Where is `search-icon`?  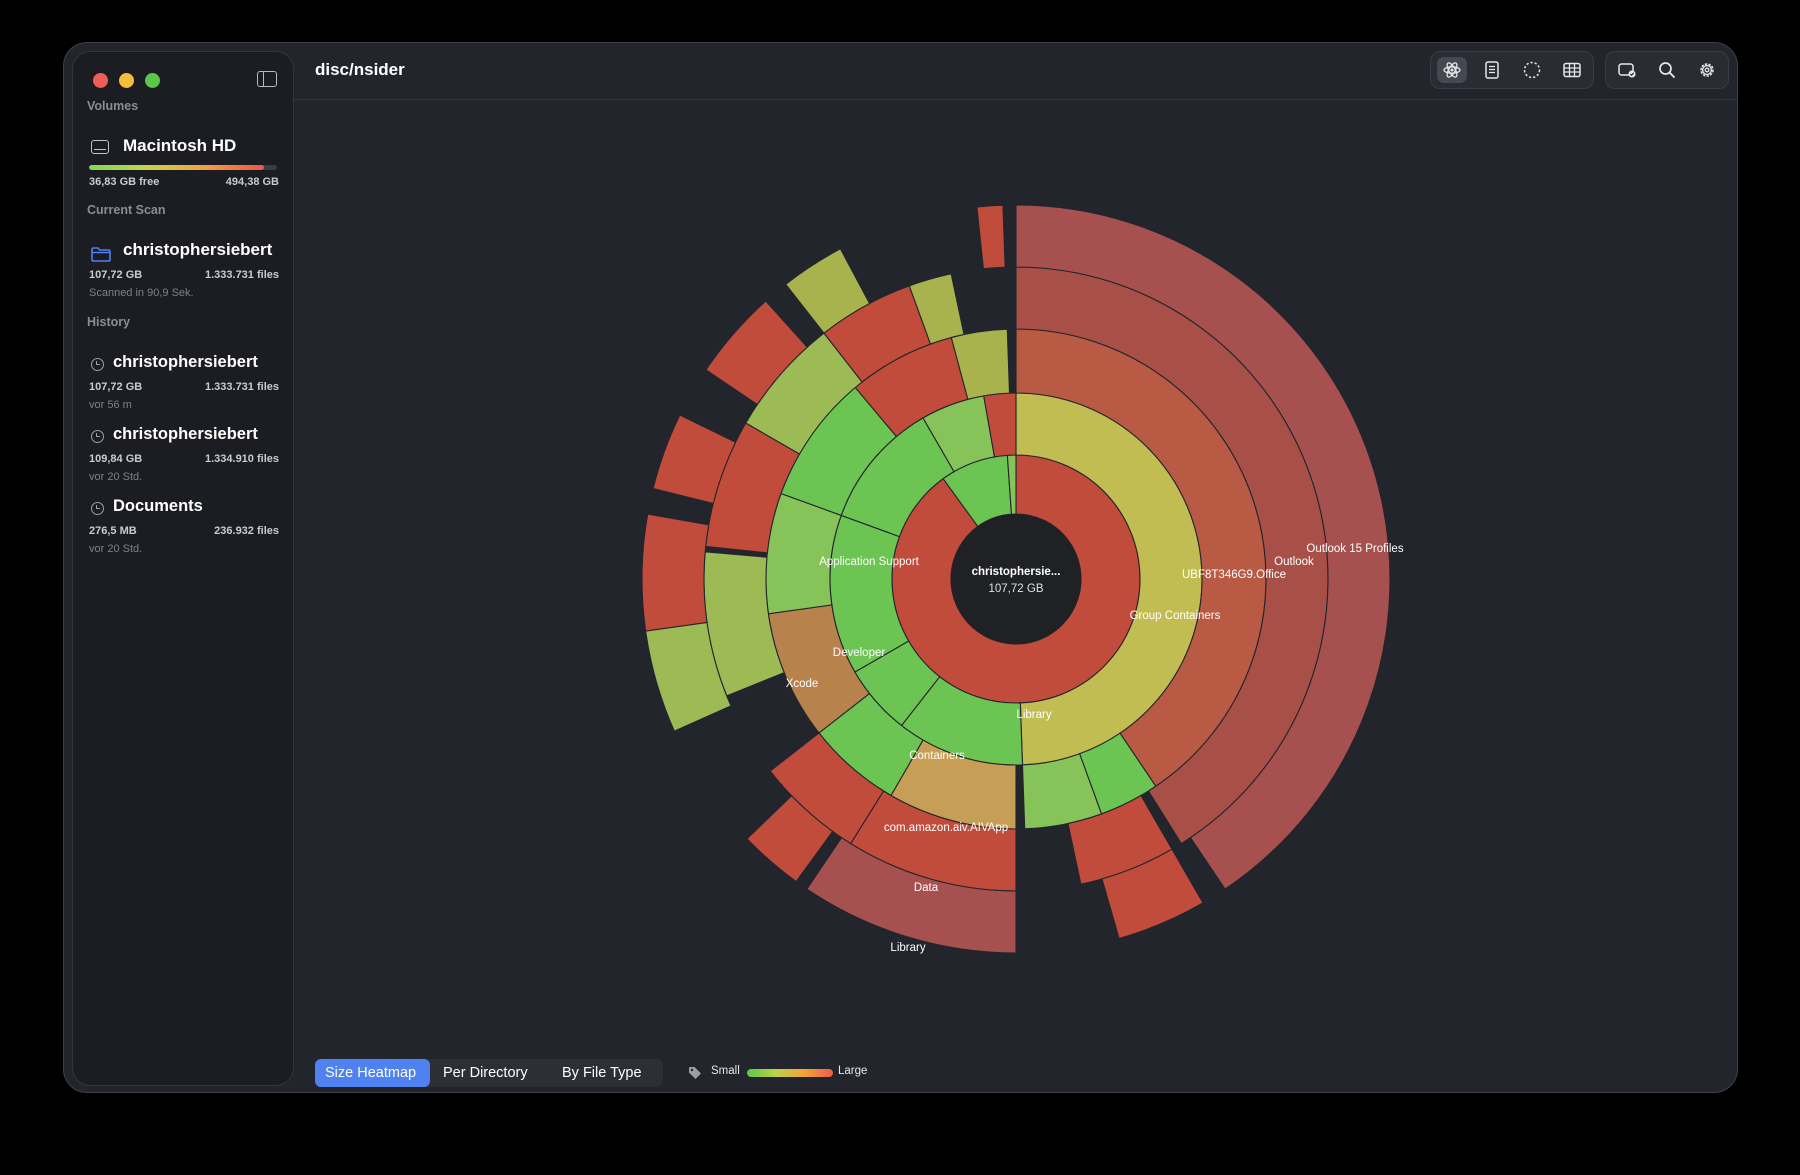 search-icon is located at coordinates (1667, 70).